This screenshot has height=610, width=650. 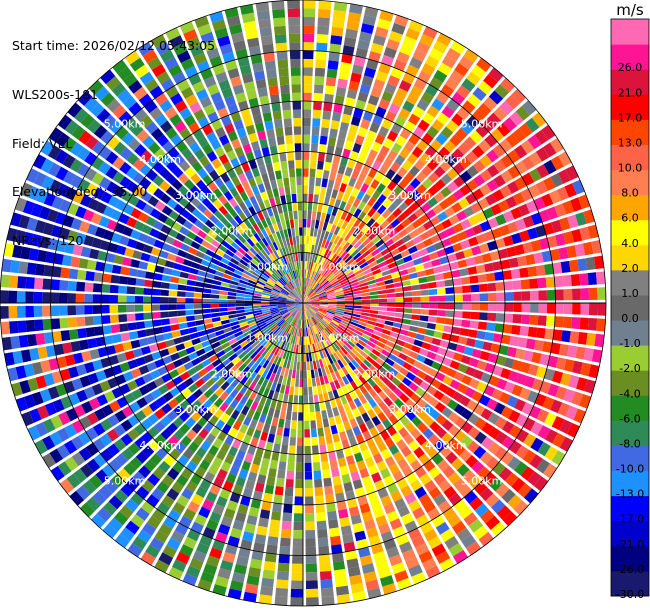 What do you see at coordinates (630, 594) in the screenshot?
I see `colorbar-tick-label: -30.0` at bounding box center [630, 594].